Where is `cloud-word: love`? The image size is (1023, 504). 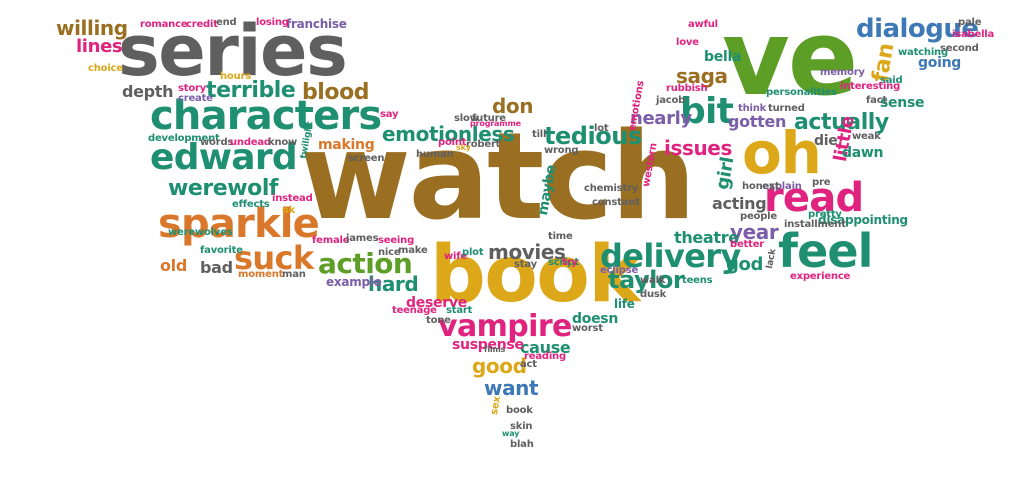
cloud-word: love is located at coordinates (687, 42).